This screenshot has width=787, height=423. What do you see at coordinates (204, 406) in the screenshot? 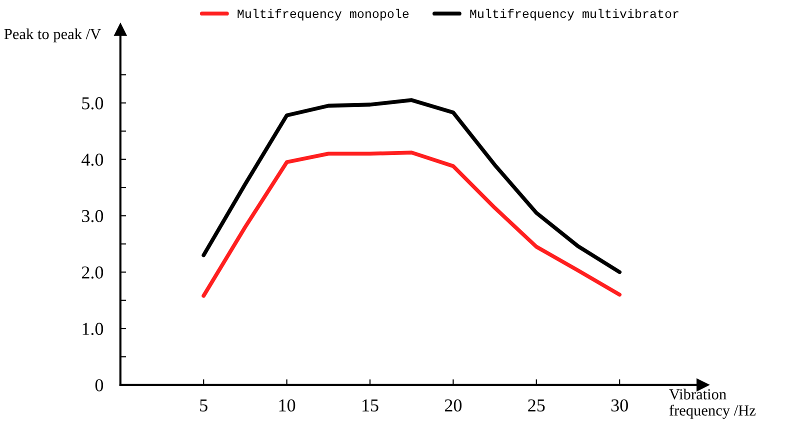
I see `x-tick-label: 5` at bounding box center [204, 406].